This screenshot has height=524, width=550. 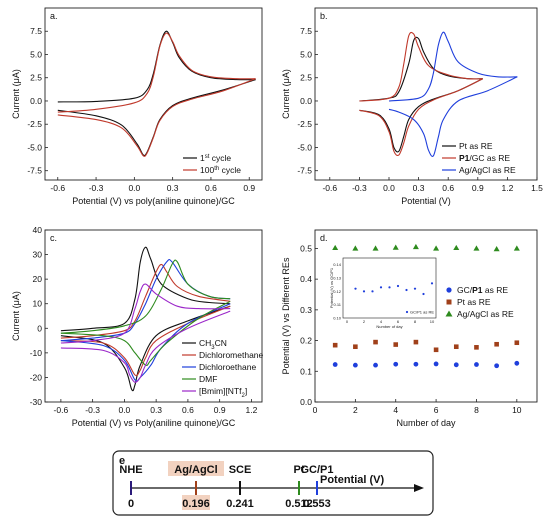 I want to click on panel-d-inset-x-tick-label: 6, so click(x=398, y=321).